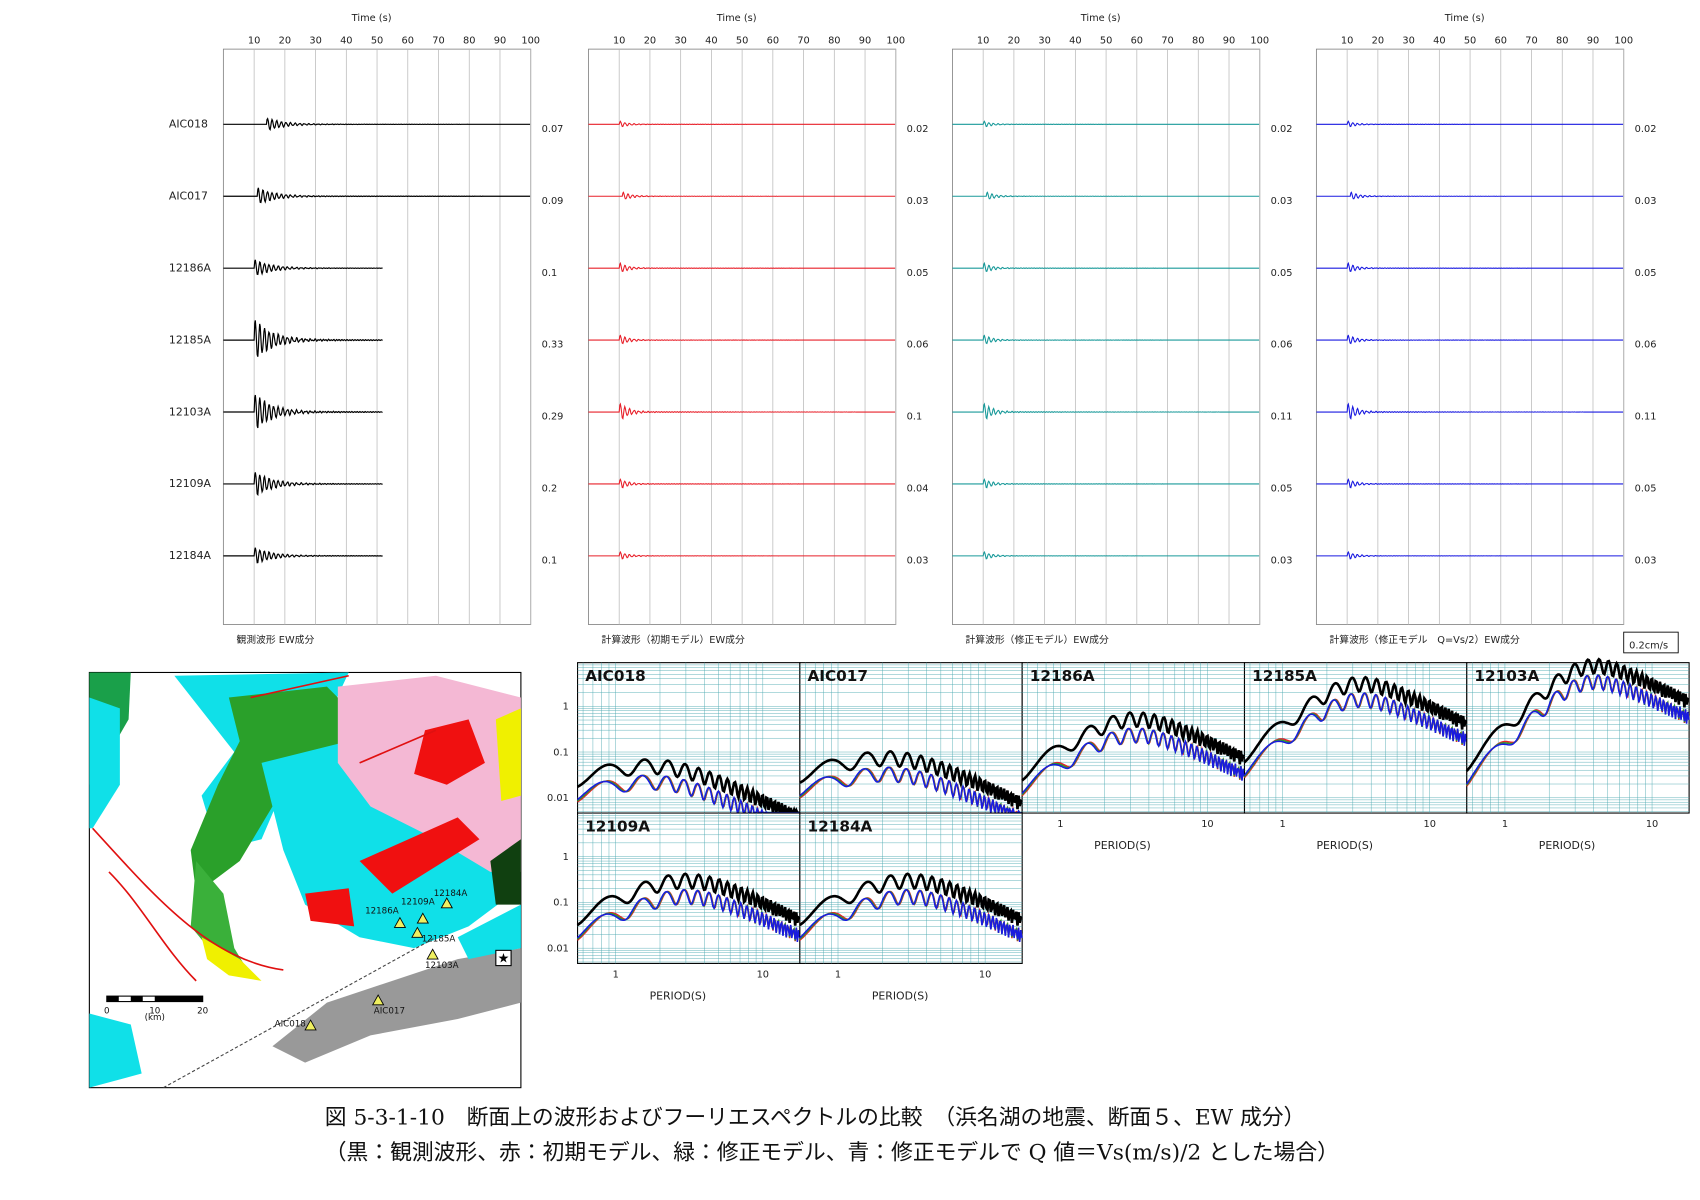 This screenshot has height=1200, width=1700. Describe the element at coordinates (615, 676) in the screenshot. I see `panel-label: AIC018` at that location.